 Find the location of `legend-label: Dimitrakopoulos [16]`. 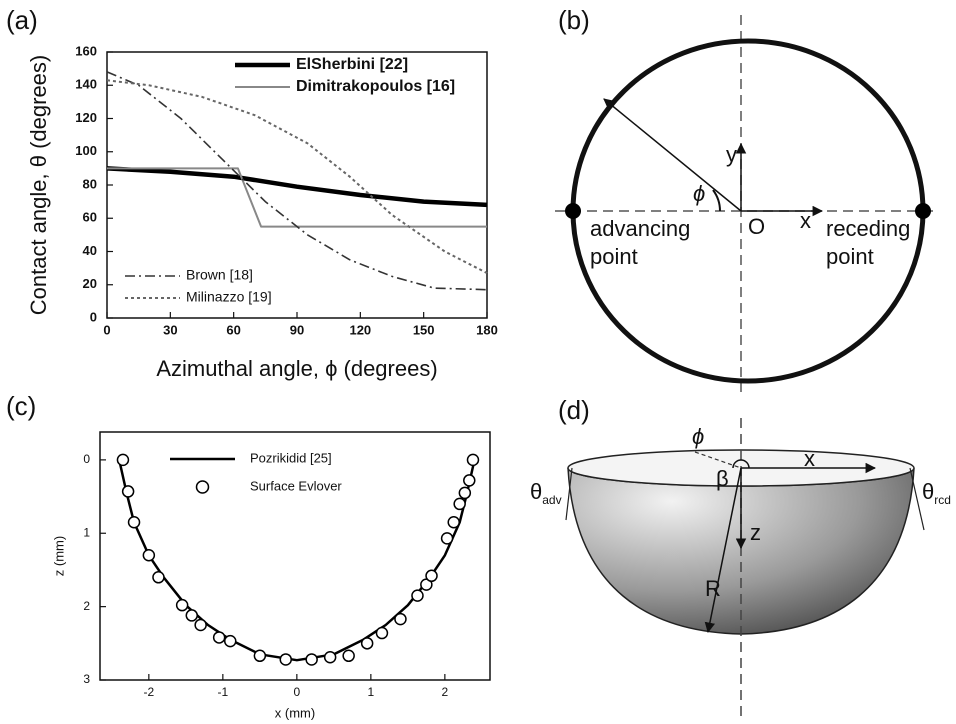

legend-label: Dimitrakopoulos [16] is located at coordinates (375, 86).